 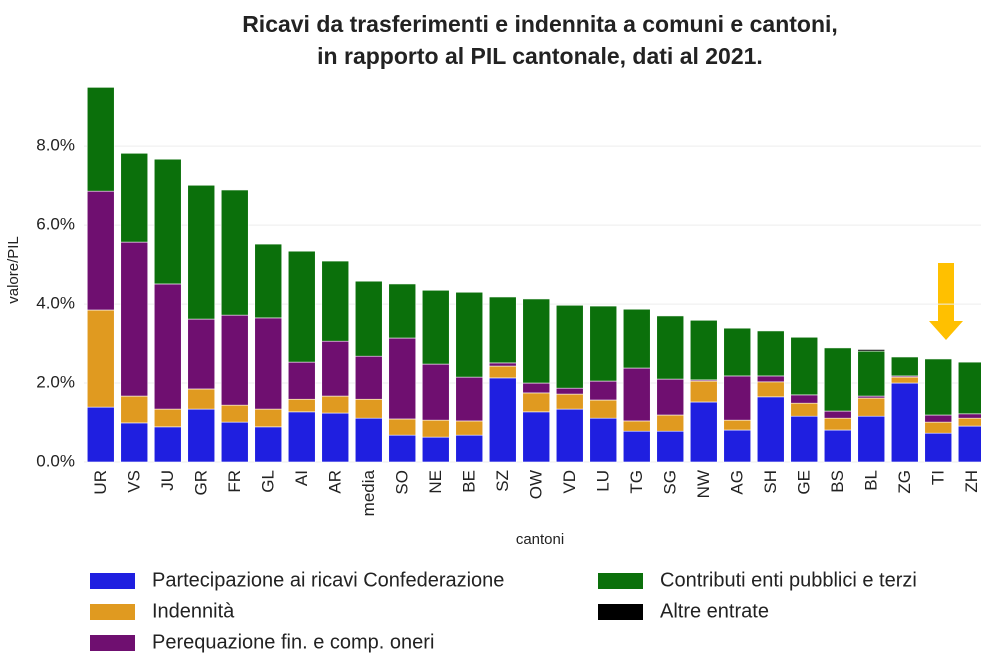 I want to click on y-tick-label: 4.0%, so click(x=55, y=303).